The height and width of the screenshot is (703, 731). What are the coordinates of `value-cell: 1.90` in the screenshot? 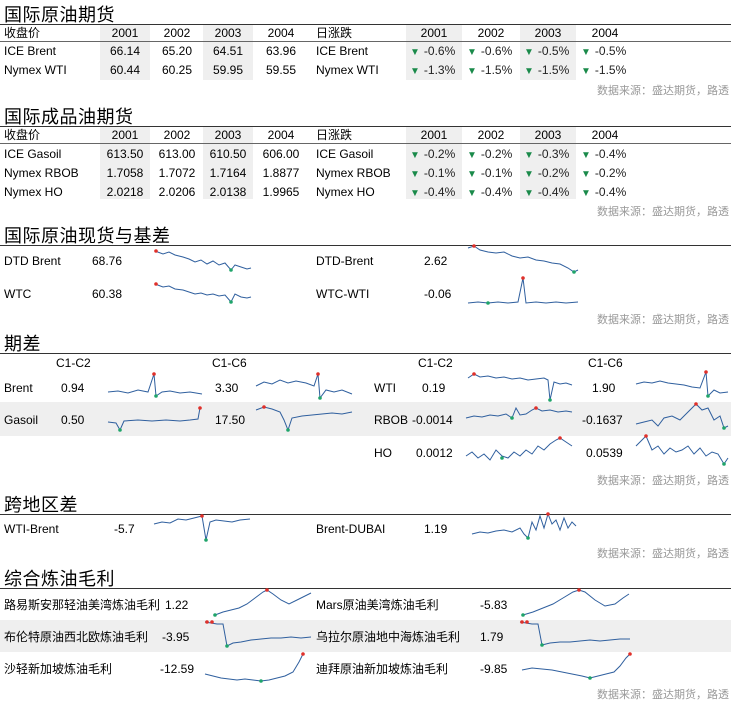 It's located at (604, 388).